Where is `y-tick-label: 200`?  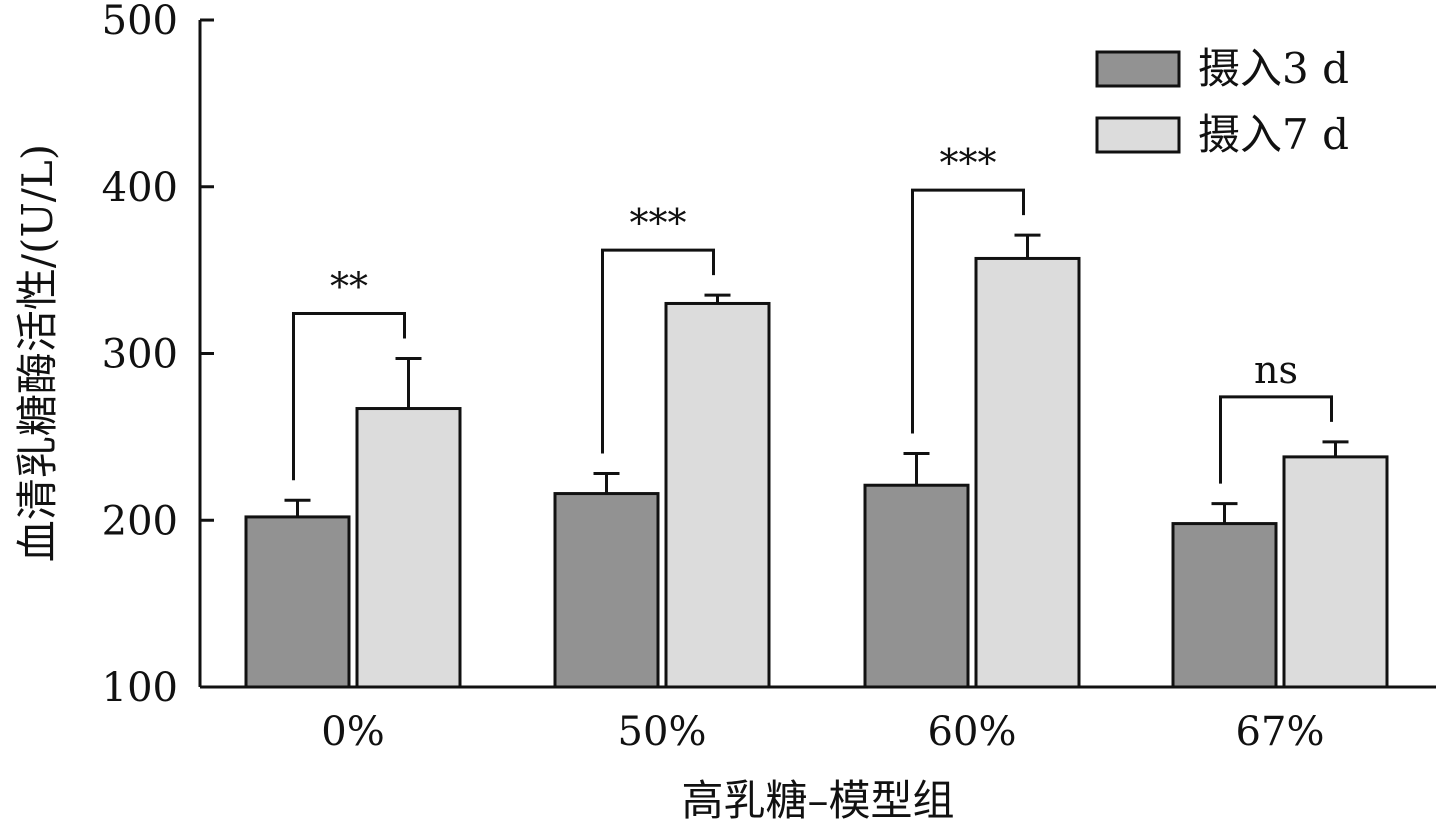
y-tick-label: 200 is located at coordinates (140, 521).